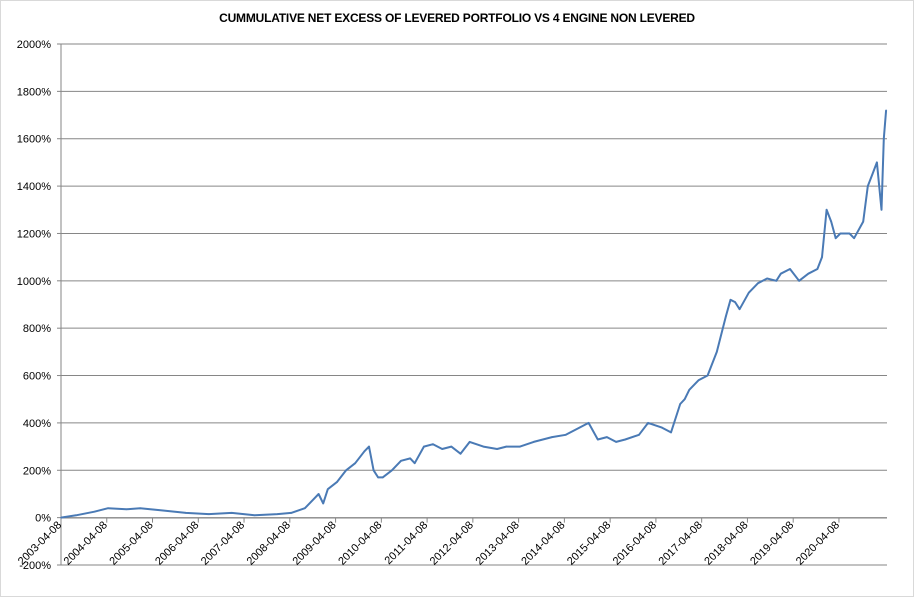 This screenshot has width=914, height=597. What do you see at coordinates (86, 543) in the screenshot?
I see `x-tick-label: 2004-04-08` at bounding box center [86, 543].